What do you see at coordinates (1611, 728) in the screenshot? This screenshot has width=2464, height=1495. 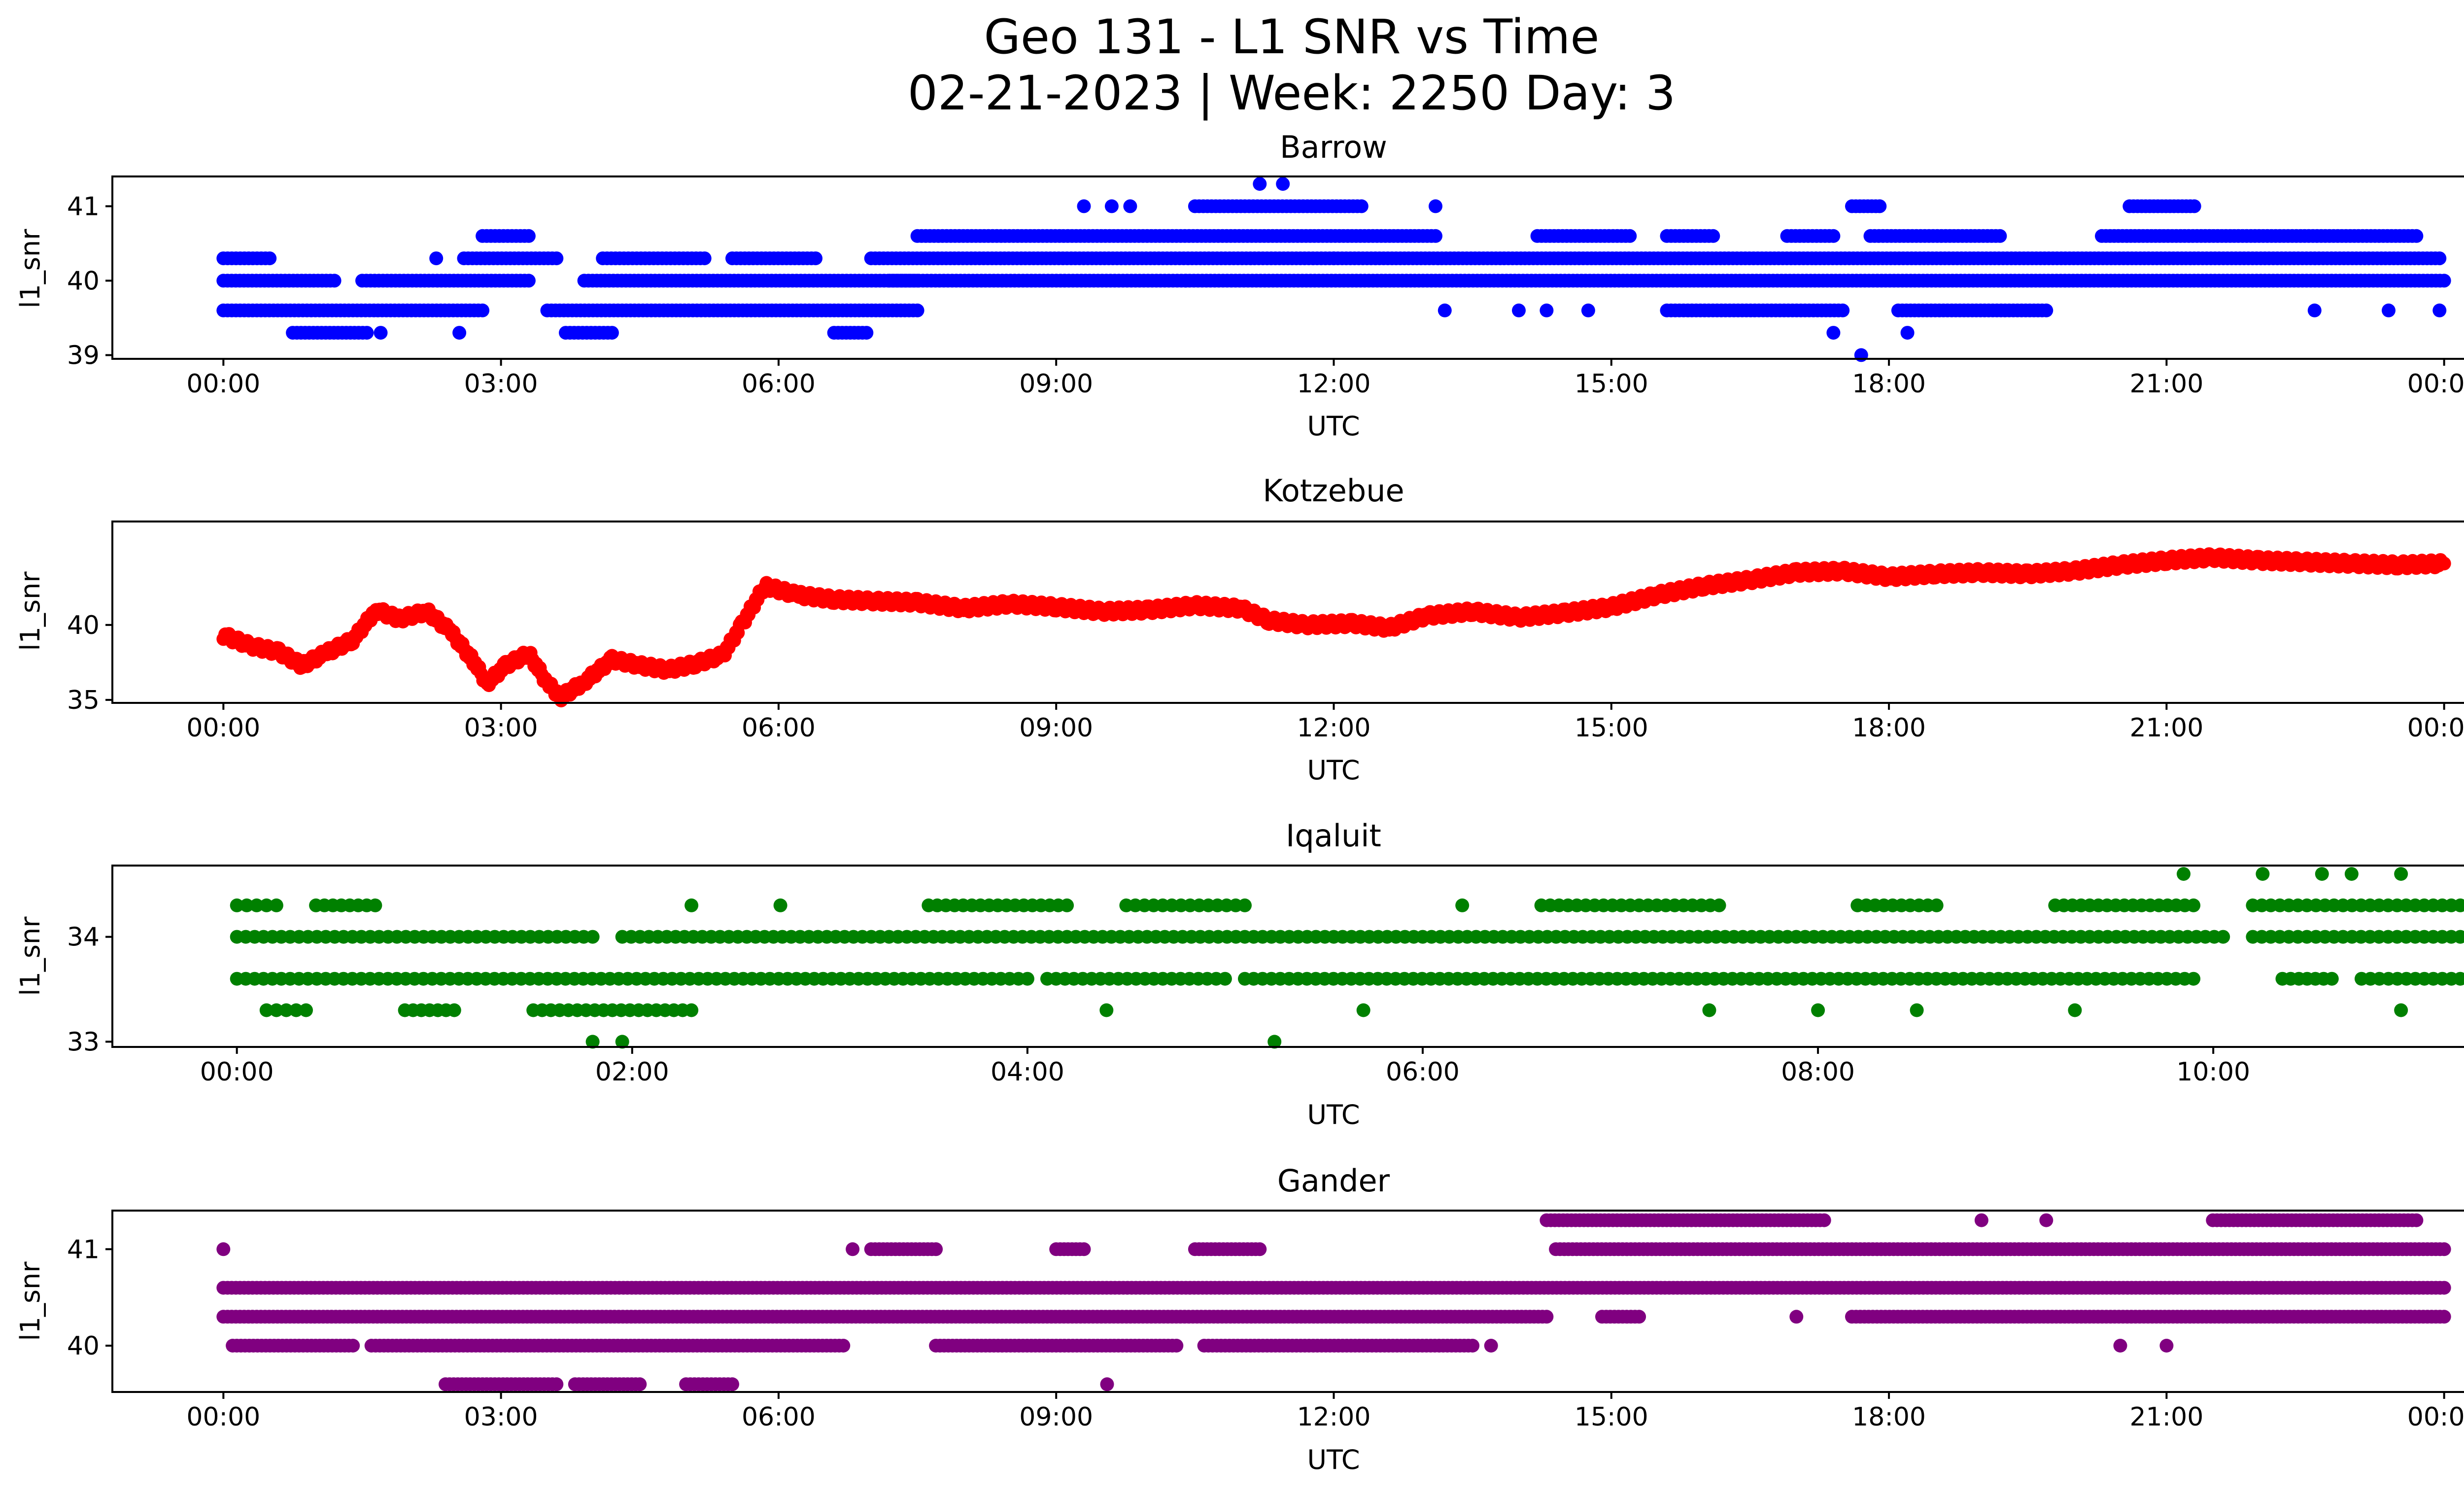 I see `kotzebue-x-tick-label: 15:00` at bounding box center [1611, 728].